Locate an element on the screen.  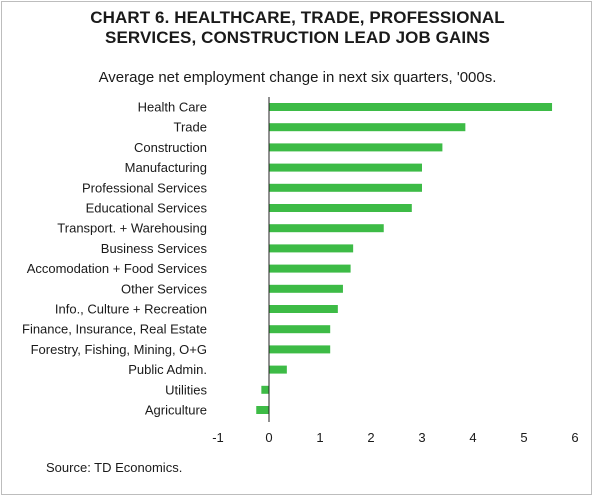
category-label: Health Care is located at coordinates (172, 107).